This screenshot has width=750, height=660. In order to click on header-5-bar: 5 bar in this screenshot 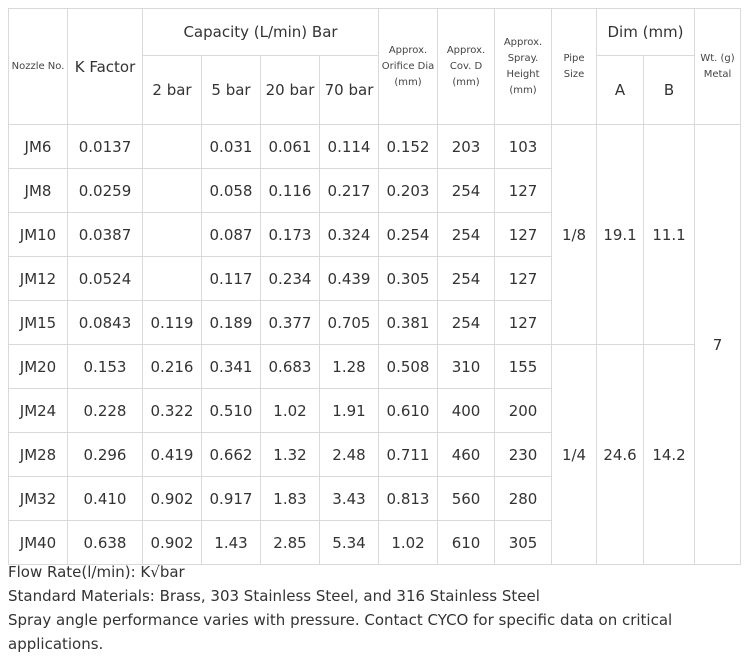, I will do `click(231, 90)`.